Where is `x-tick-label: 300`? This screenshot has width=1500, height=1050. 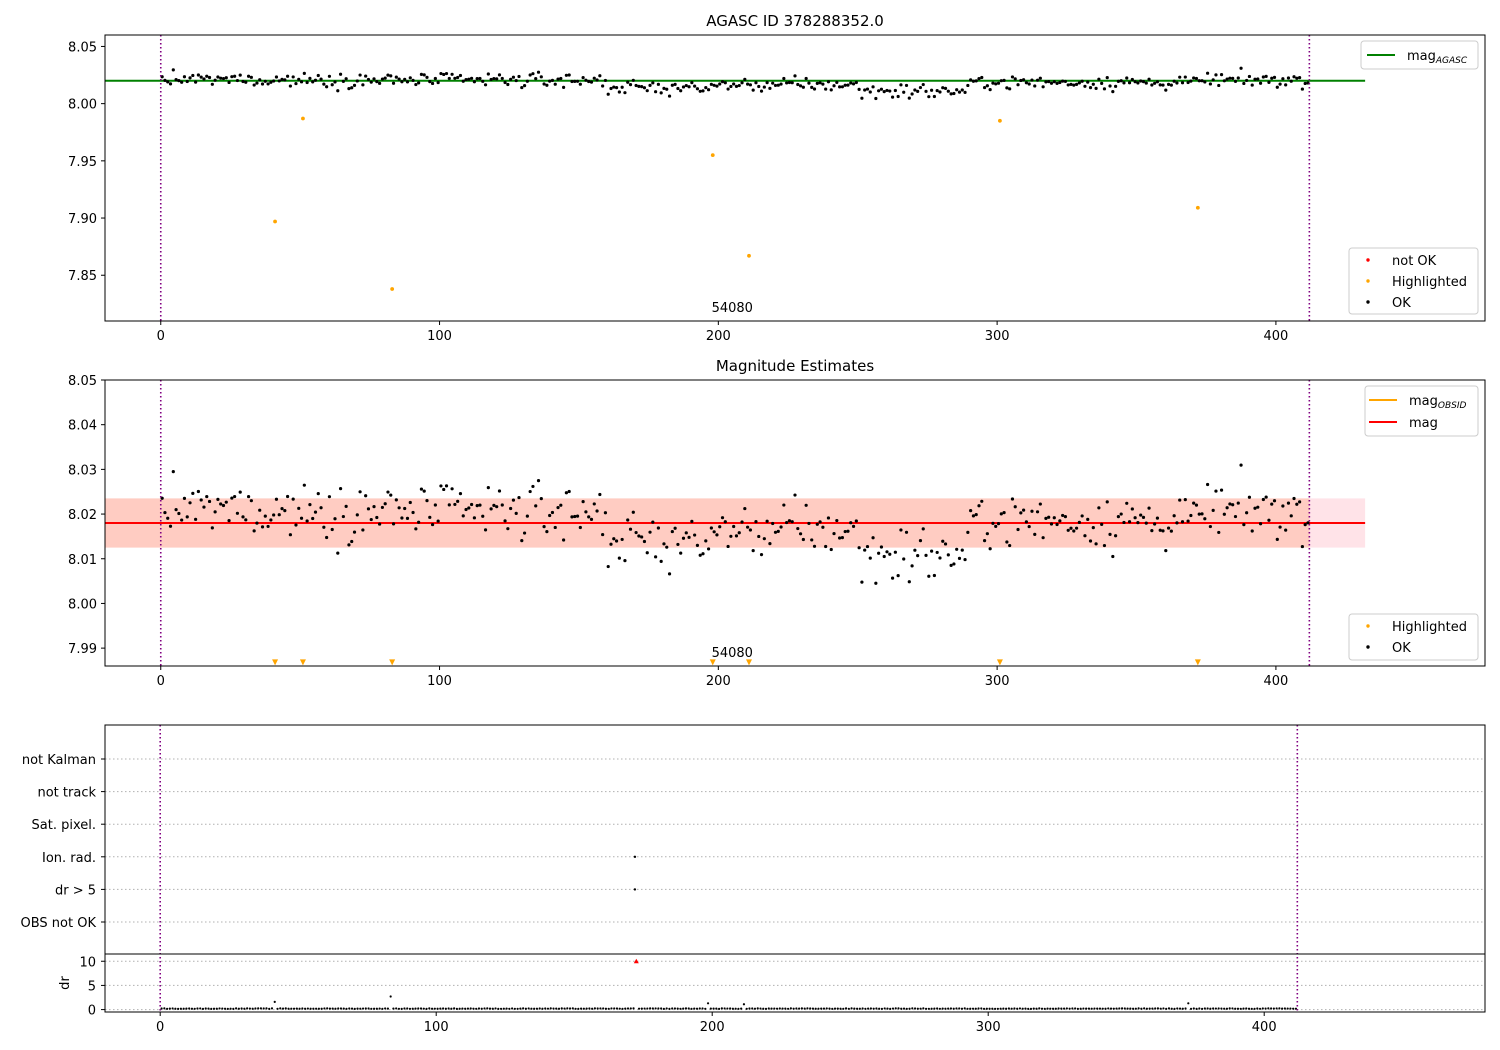 x-tick-label: 300 is located at coordinates (997, 681).